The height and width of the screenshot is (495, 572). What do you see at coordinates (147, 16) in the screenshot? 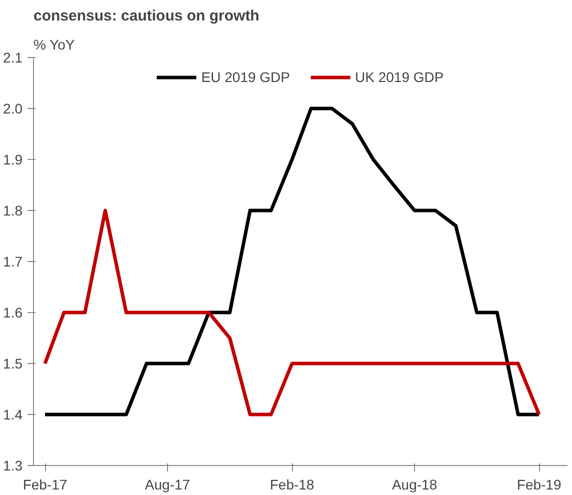
I see `chart-title: consensus: cautious on growth` at bounding box center [147, 16].